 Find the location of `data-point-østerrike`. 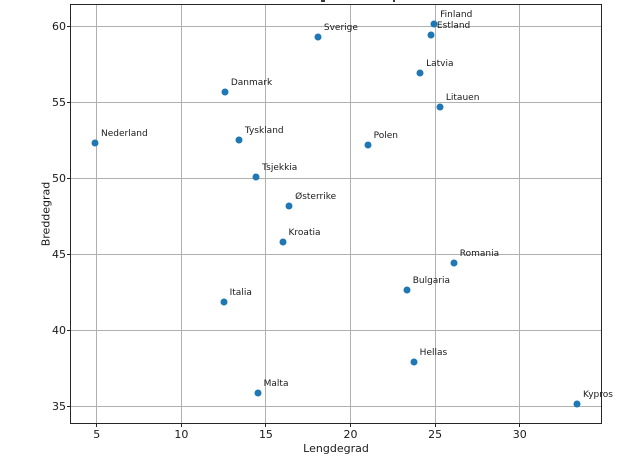

data-point-østerrike is located at coordinates (289, 206).